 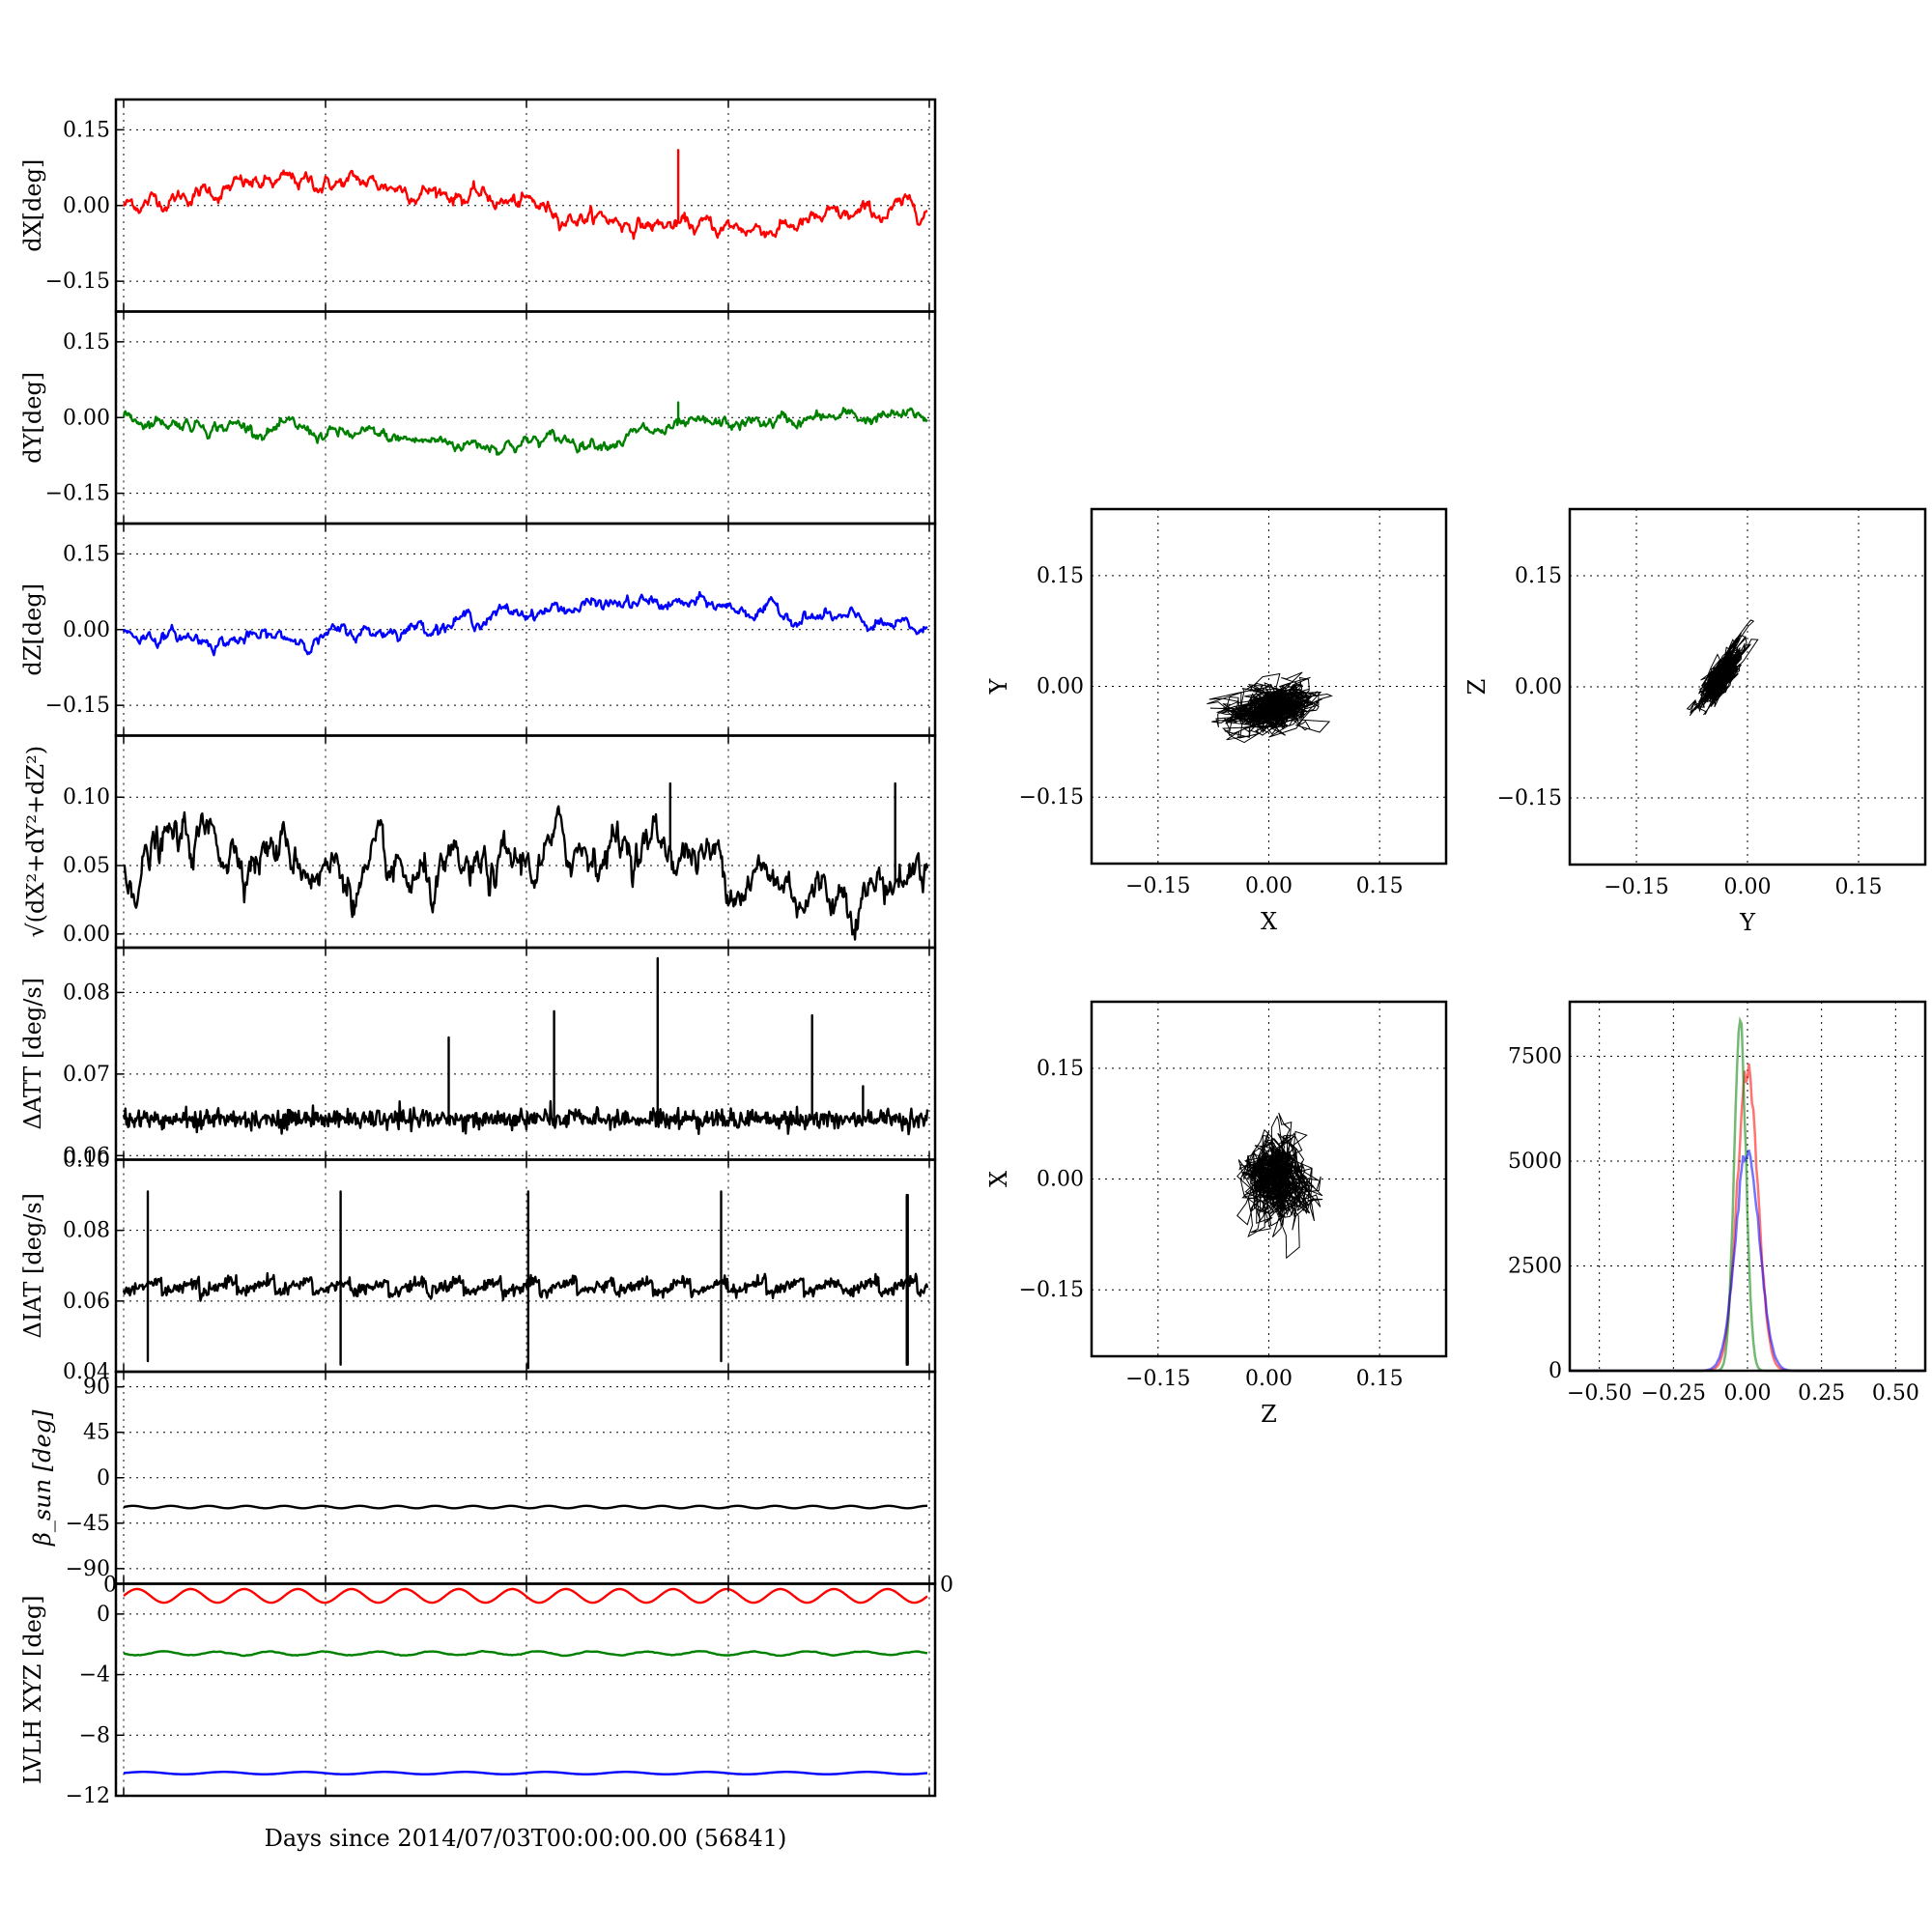 I want to click on x-tick-label: −0.25, so click(x=1673, y=1393).